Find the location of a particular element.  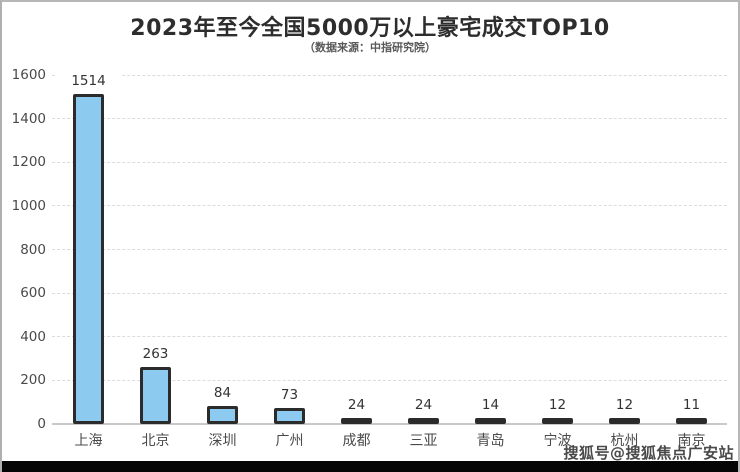

bar-青岛 is located at coordinates (490, 421).